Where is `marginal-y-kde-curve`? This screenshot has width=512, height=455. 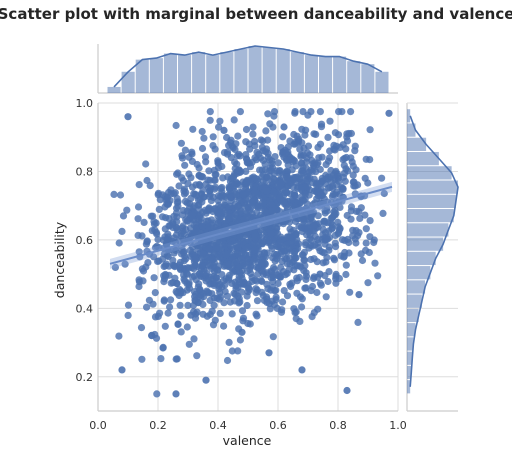 marginal-y-kde-curve is located at coordinates (434, 251).